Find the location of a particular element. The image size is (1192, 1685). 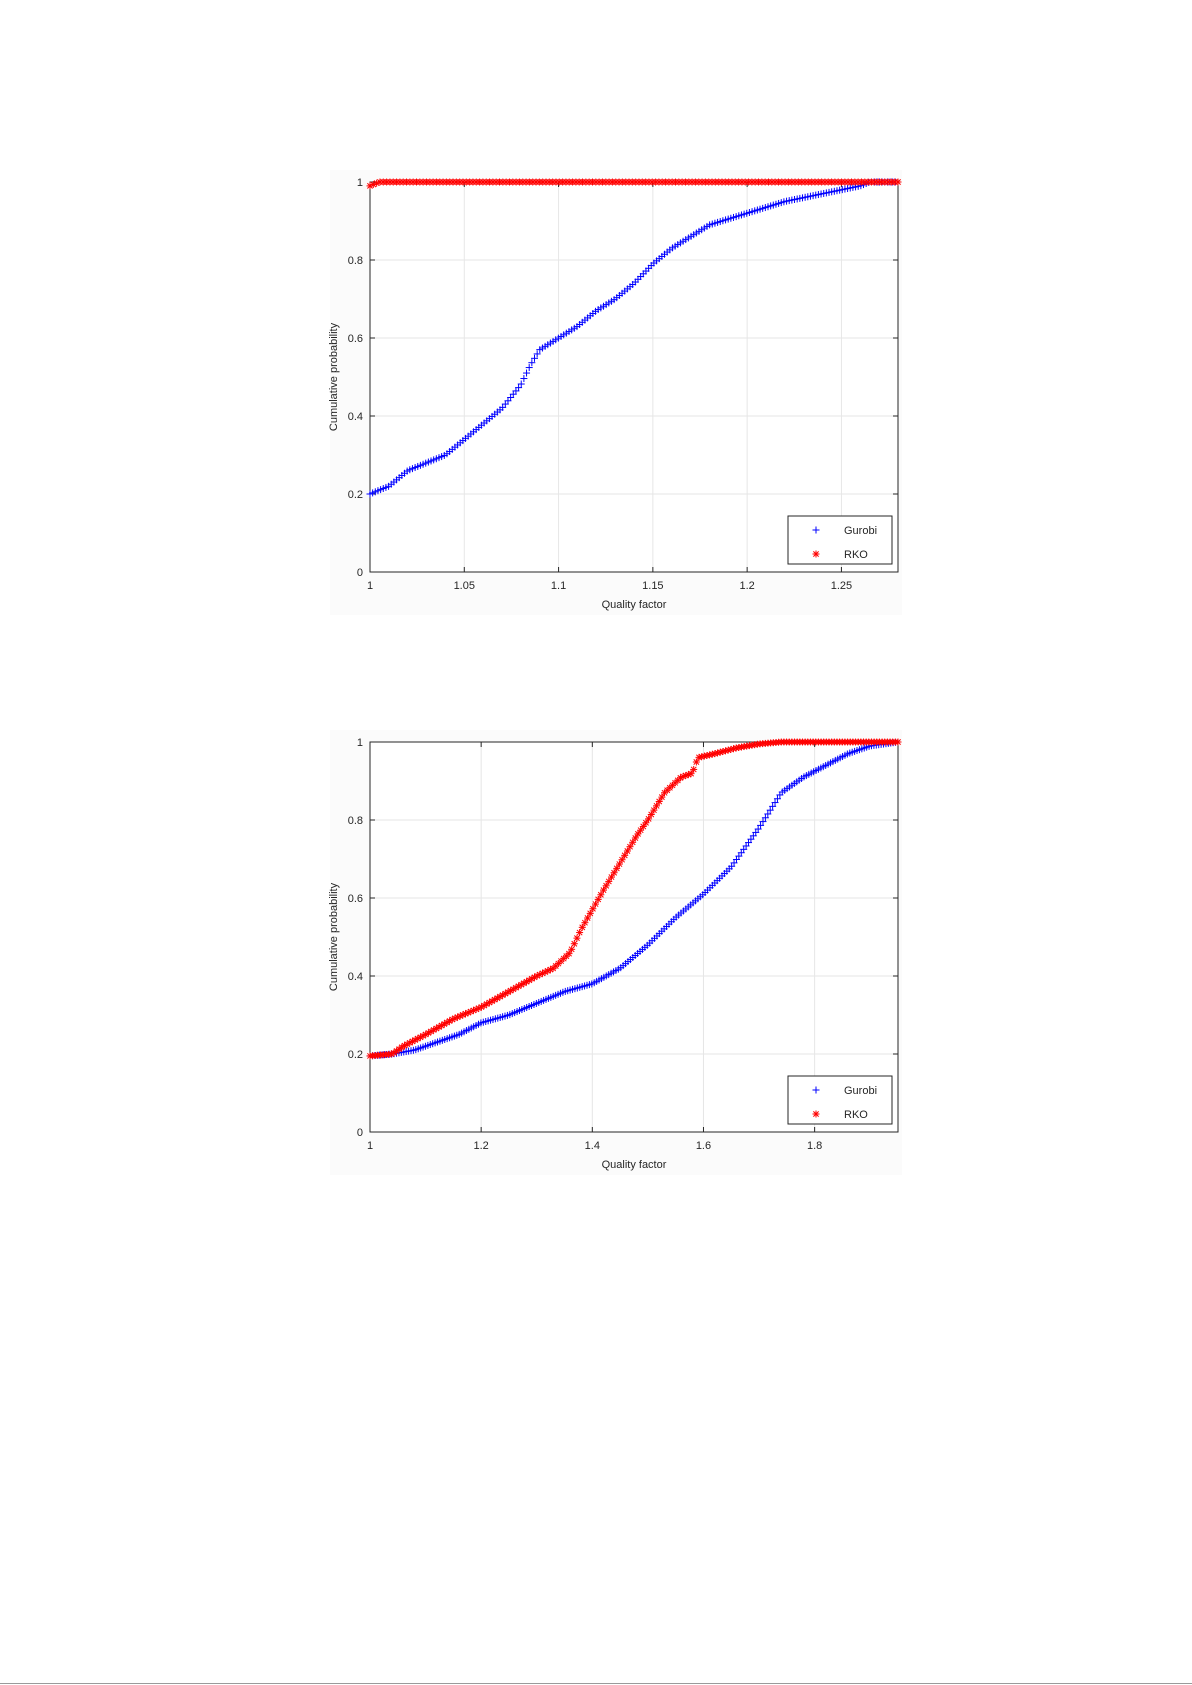

chart-2-axes-frame is located at coordinates (634, 937).